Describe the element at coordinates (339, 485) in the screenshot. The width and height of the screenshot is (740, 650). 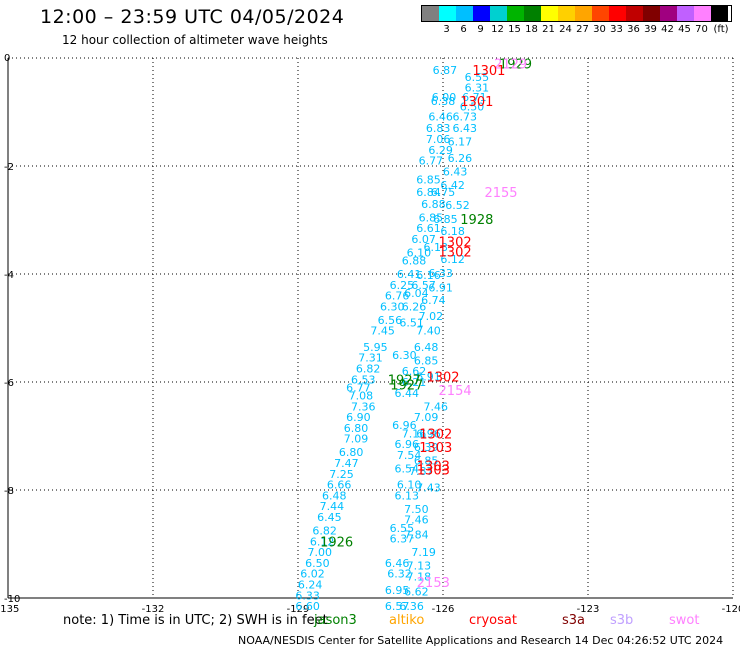
I see `wave-height-label: 6.66` at that location.